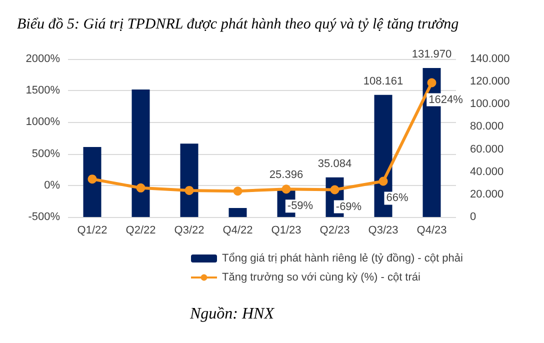 The height and width of the screenshot is (343, 544). I want to click on text: Nguồn: HNX, so click(232, 314).